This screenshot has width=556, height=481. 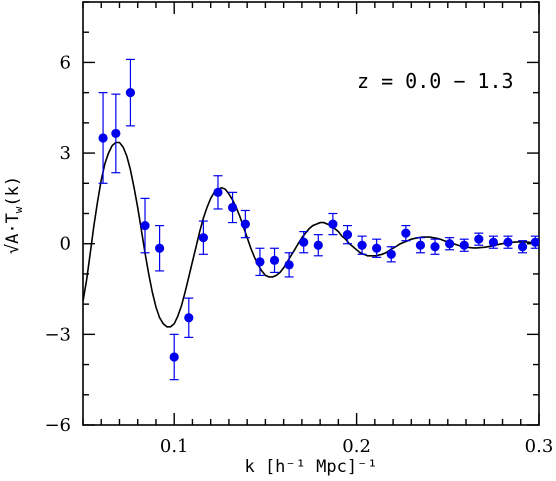 I want to click on y-tick-label: 0, so click(x=65, y=244).